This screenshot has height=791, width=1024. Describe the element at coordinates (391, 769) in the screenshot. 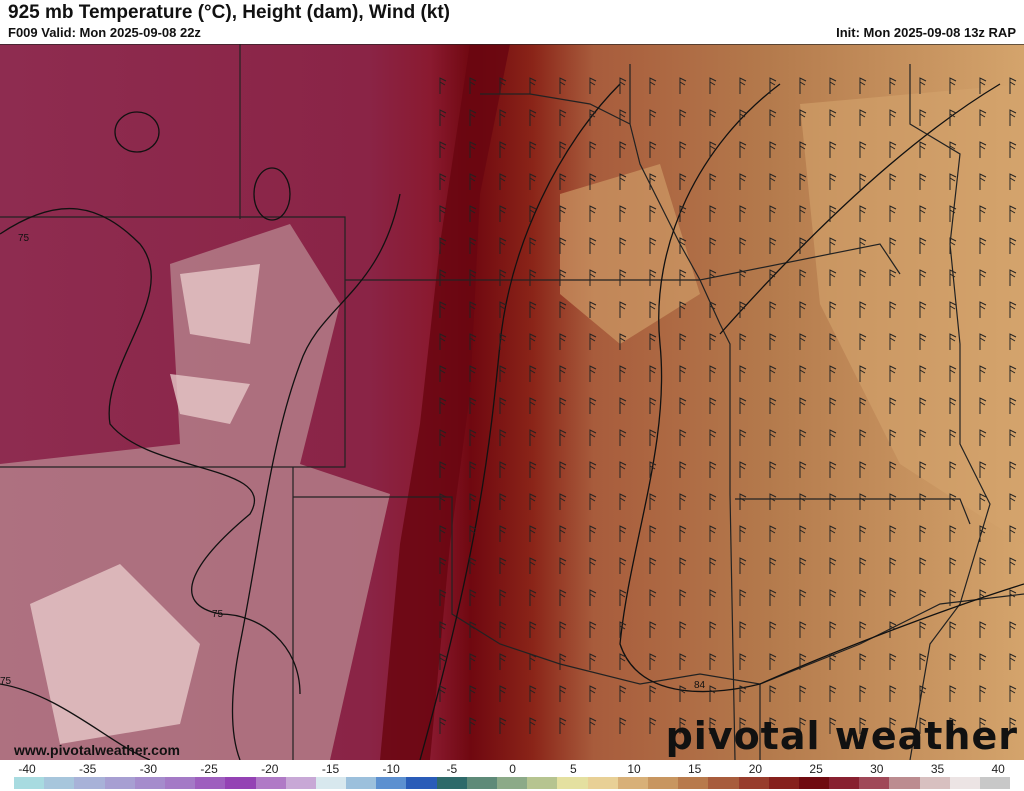

I see `colorbar-tick: -10` at that location.